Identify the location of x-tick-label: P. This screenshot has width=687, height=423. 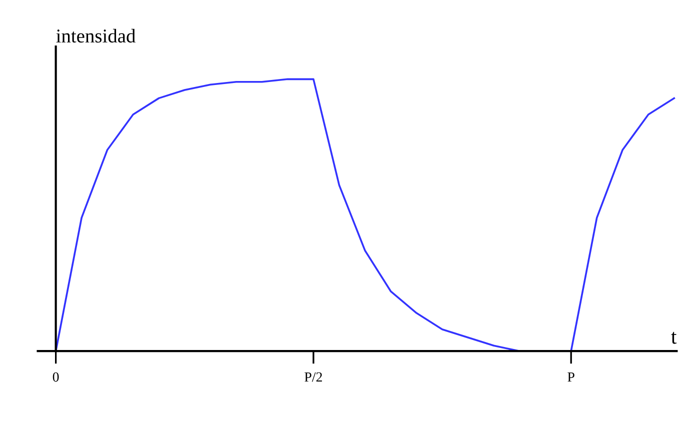
(571, 377).